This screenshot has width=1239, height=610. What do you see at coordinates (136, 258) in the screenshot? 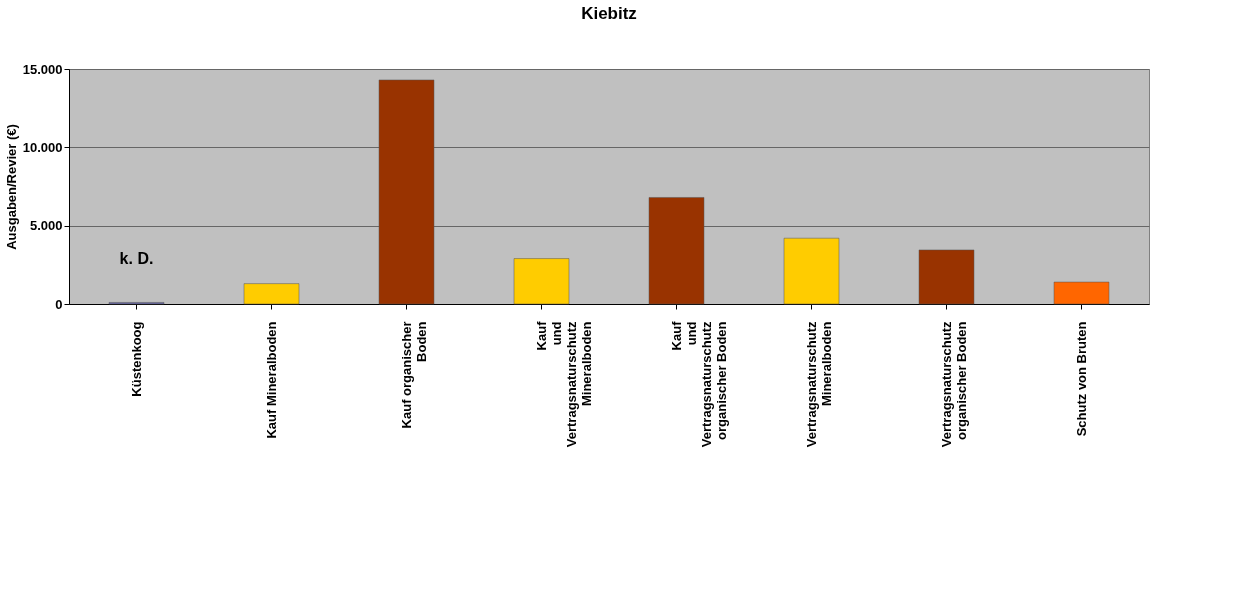
I see `annotation: k. D.` at bounding box center [136, 258].